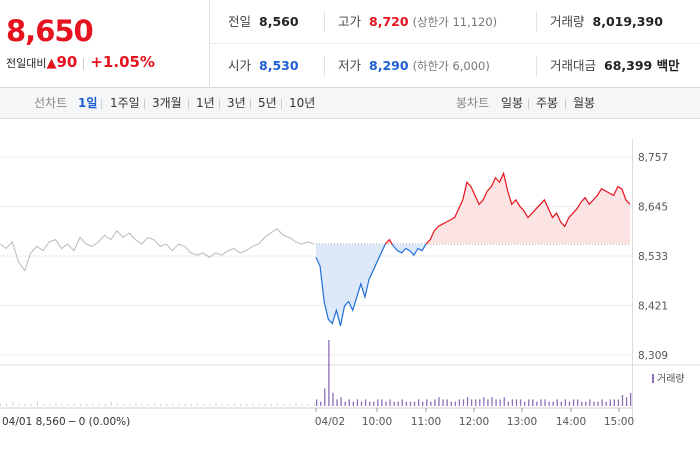 Image resolution: width=700 pixels, height=450 pixels. What do you see at coordinates (522, 422) in the screenshot?
I see `x-tick-label: 13:00` at bounding box center [522, 422].